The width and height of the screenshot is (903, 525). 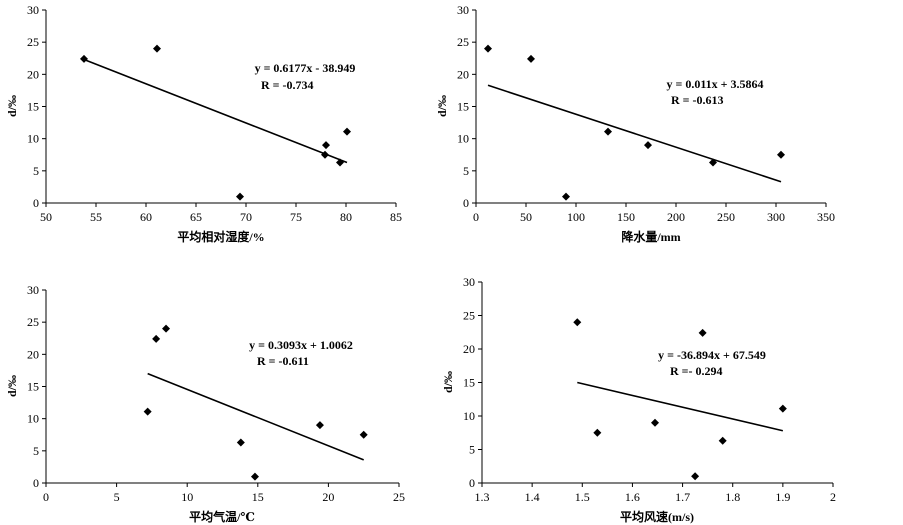 What do you see at coordinates (246, 217) in the screenshot?
I see `x-tick-label: 70` at bounding box center [246, 217].